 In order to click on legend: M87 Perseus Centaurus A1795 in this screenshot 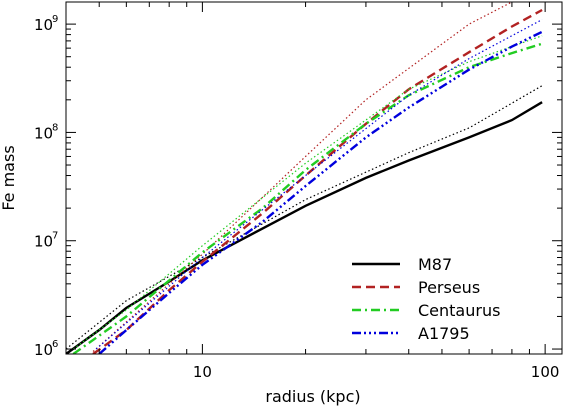, I will do `click(426, 299)`.